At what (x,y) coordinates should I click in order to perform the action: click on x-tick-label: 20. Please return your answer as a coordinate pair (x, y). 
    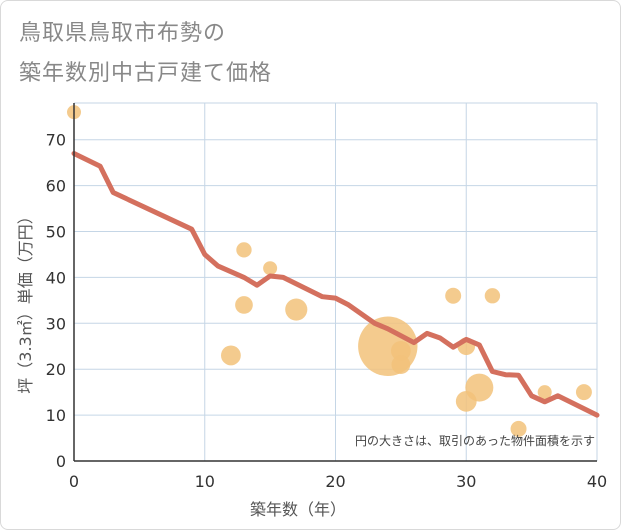
    Looking at the image, I should click on (335, 481).